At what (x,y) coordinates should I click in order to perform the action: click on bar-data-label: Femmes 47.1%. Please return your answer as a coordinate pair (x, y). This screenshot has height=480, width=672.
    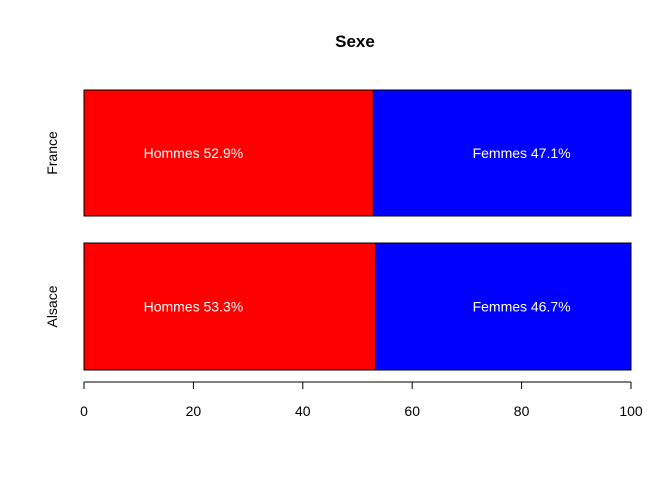
    Looking at the image, I should click on (522, 153).